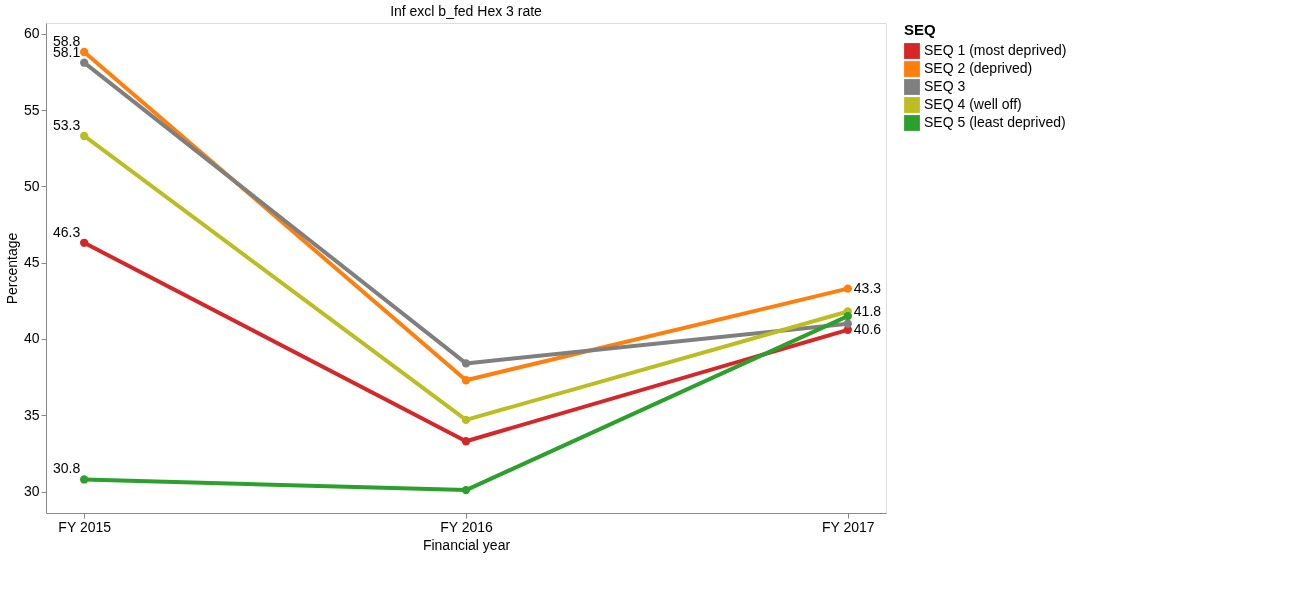  Describe the element at coordinates (466, 11) in the screenshot. I see `chart-title: Inf excl b_fed Hex 3 rate` at that location.